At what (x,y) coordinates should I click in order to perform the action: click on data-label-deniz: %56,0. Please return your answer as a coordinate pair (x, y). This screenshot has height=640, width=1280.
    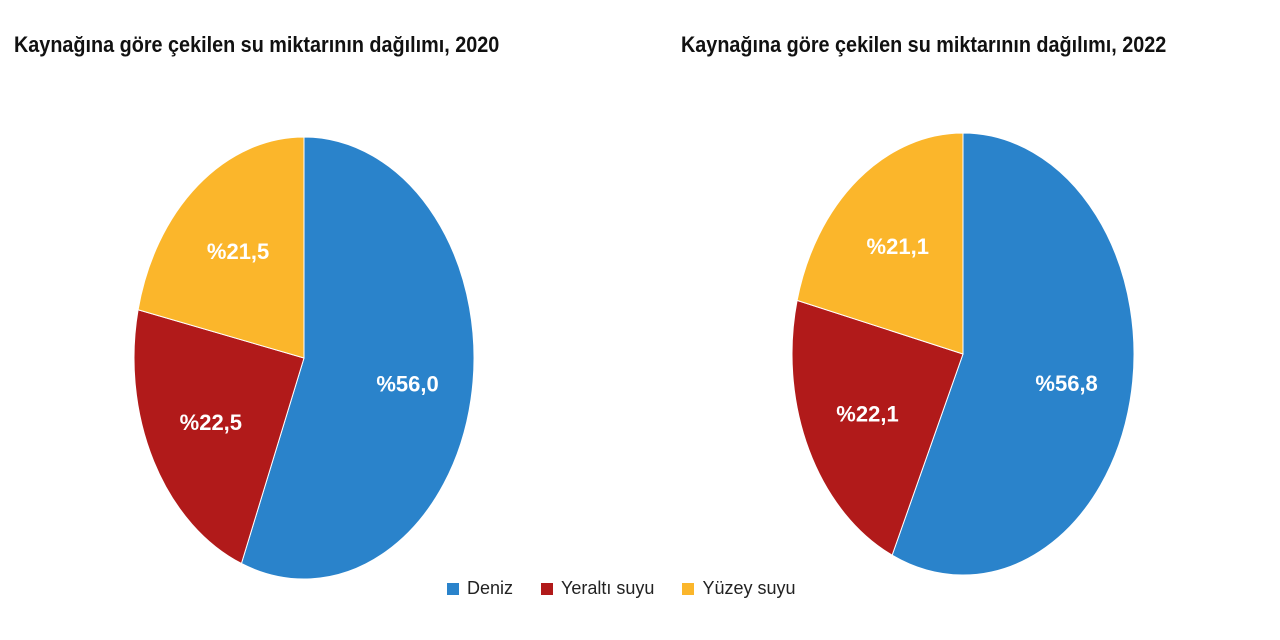
    Looking at the image, I should click on (407, 384).